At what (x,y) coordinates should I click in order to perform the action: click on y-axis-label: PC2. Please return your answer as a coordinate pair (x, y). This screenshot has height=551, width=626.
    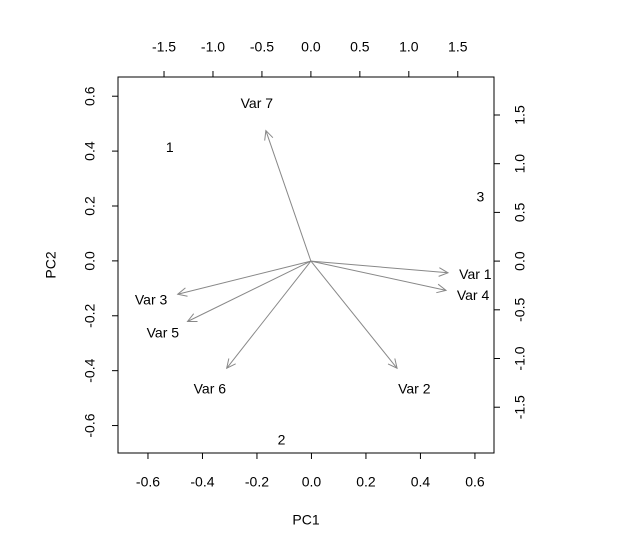
    Looking at the image, I should click on (51, 264).